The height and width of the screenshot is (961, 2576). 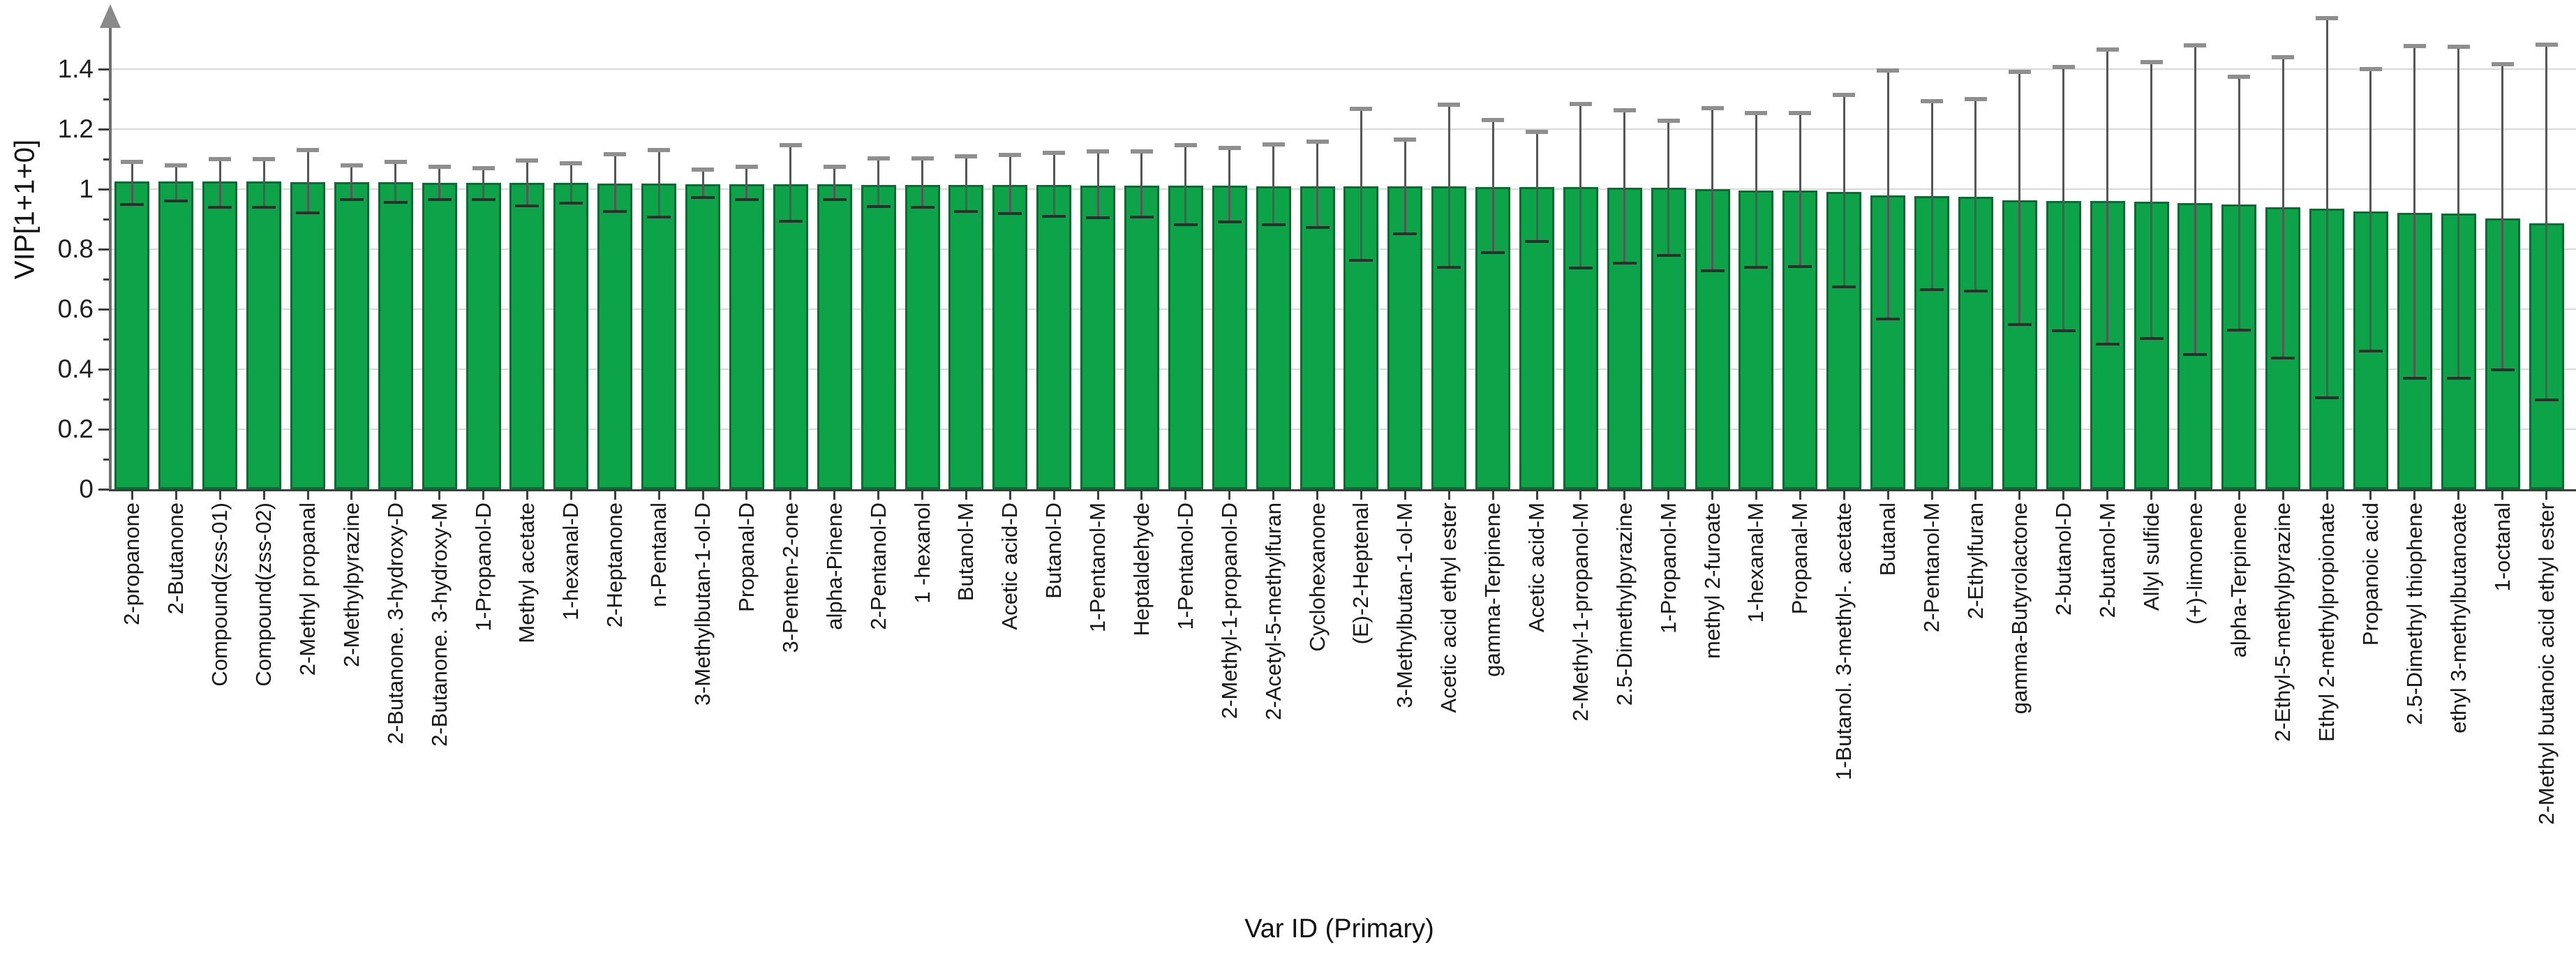 What do you see at coordinates (2019, 609) in the screenshot?
I see `x-category-label: gamma-Butyrolactone` at bounding box center [2019, 609].